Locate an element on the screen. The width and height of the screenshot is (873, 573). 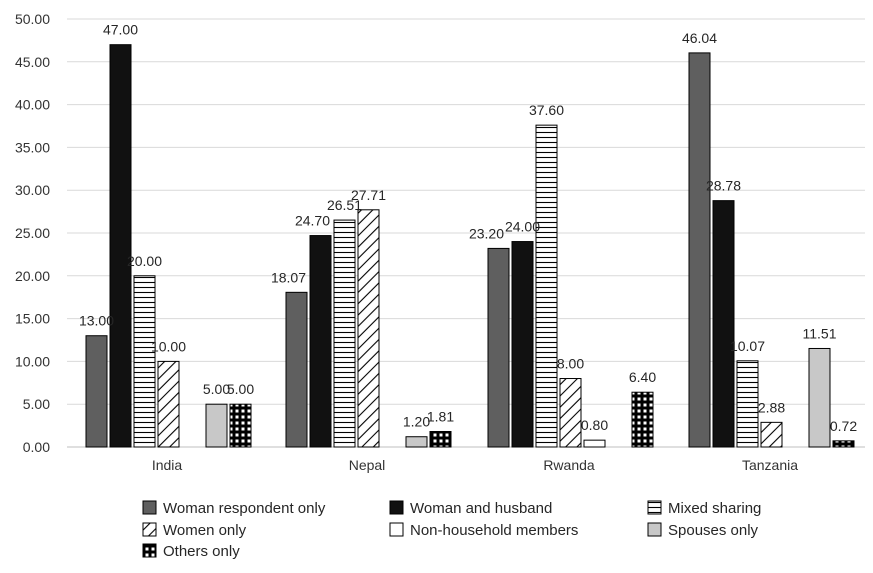
data-label-women-only-nepal: 27.71 is located at coordinates (368, 195).